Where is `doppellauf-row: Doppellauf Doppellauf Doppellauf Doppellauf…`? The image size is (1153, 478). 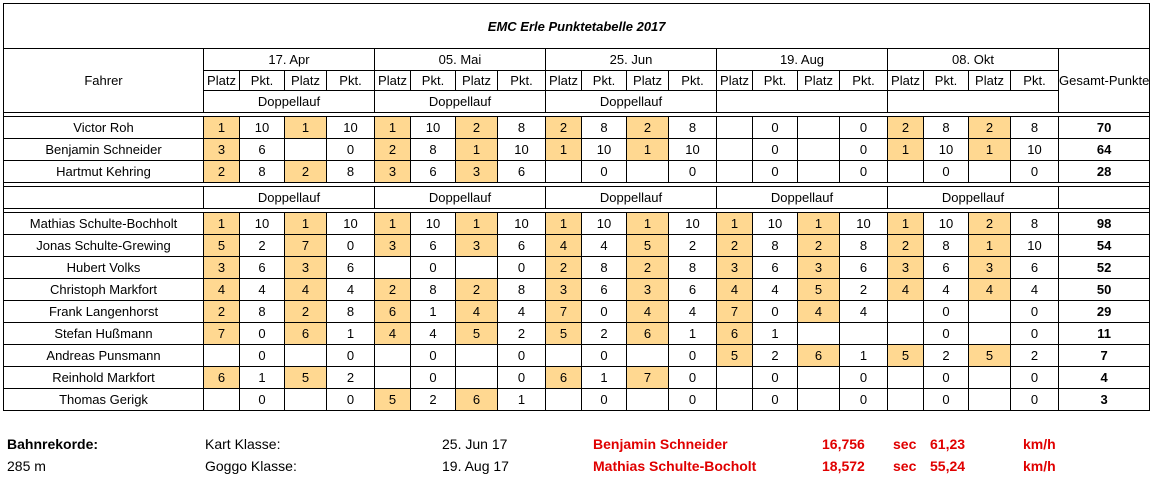
doppellauf-row: Doppellauf Doppellauf Doppellauf Doppellauf… is located at coordinates (577, 197).